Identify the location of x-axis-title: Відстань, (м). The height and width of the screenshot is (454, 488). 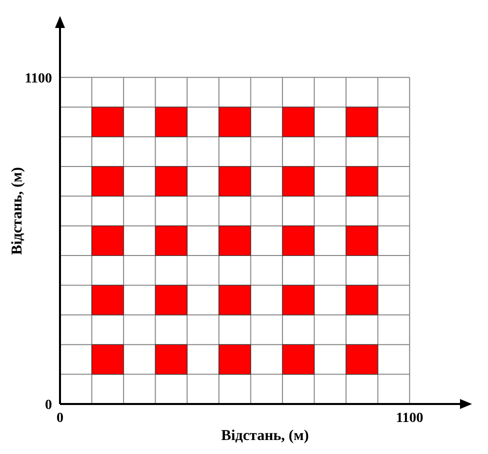
(265, 436).